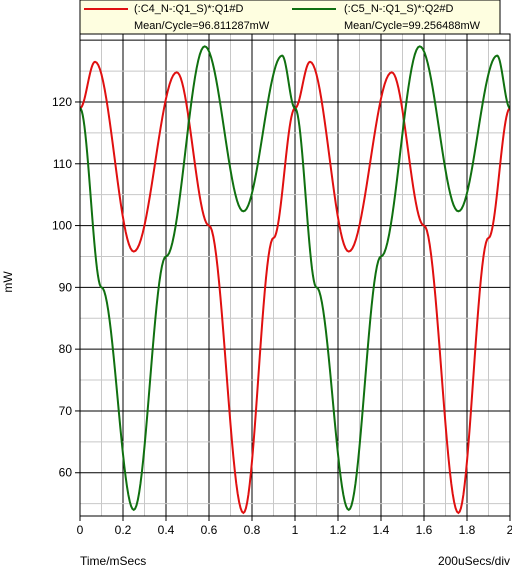  Describe the element at coordinates (467, 530) in the screenshot. I see `x-tick-label: 1.8` at that location.